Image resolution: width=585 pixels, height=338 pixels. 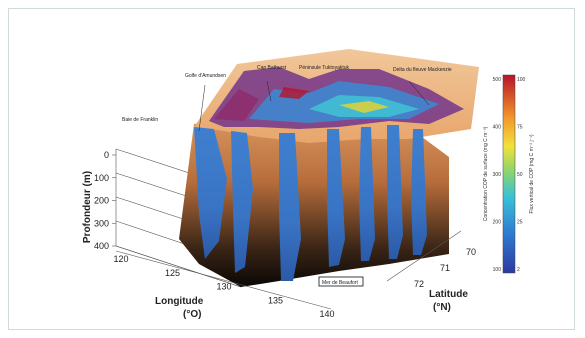 What do you see at coordinates (272, 68) in the screenshot?
I see `label-cap: Cap Bathurst` at bounding box center [272, 68].